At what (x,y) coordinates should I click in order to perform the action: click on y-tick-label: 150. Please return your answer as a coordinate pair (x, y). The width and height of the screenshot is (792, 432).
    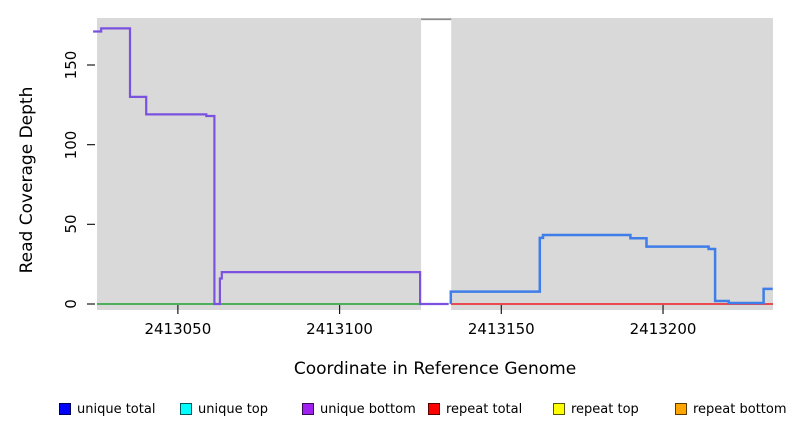
    Looking at the image, I should click on (71, 65).